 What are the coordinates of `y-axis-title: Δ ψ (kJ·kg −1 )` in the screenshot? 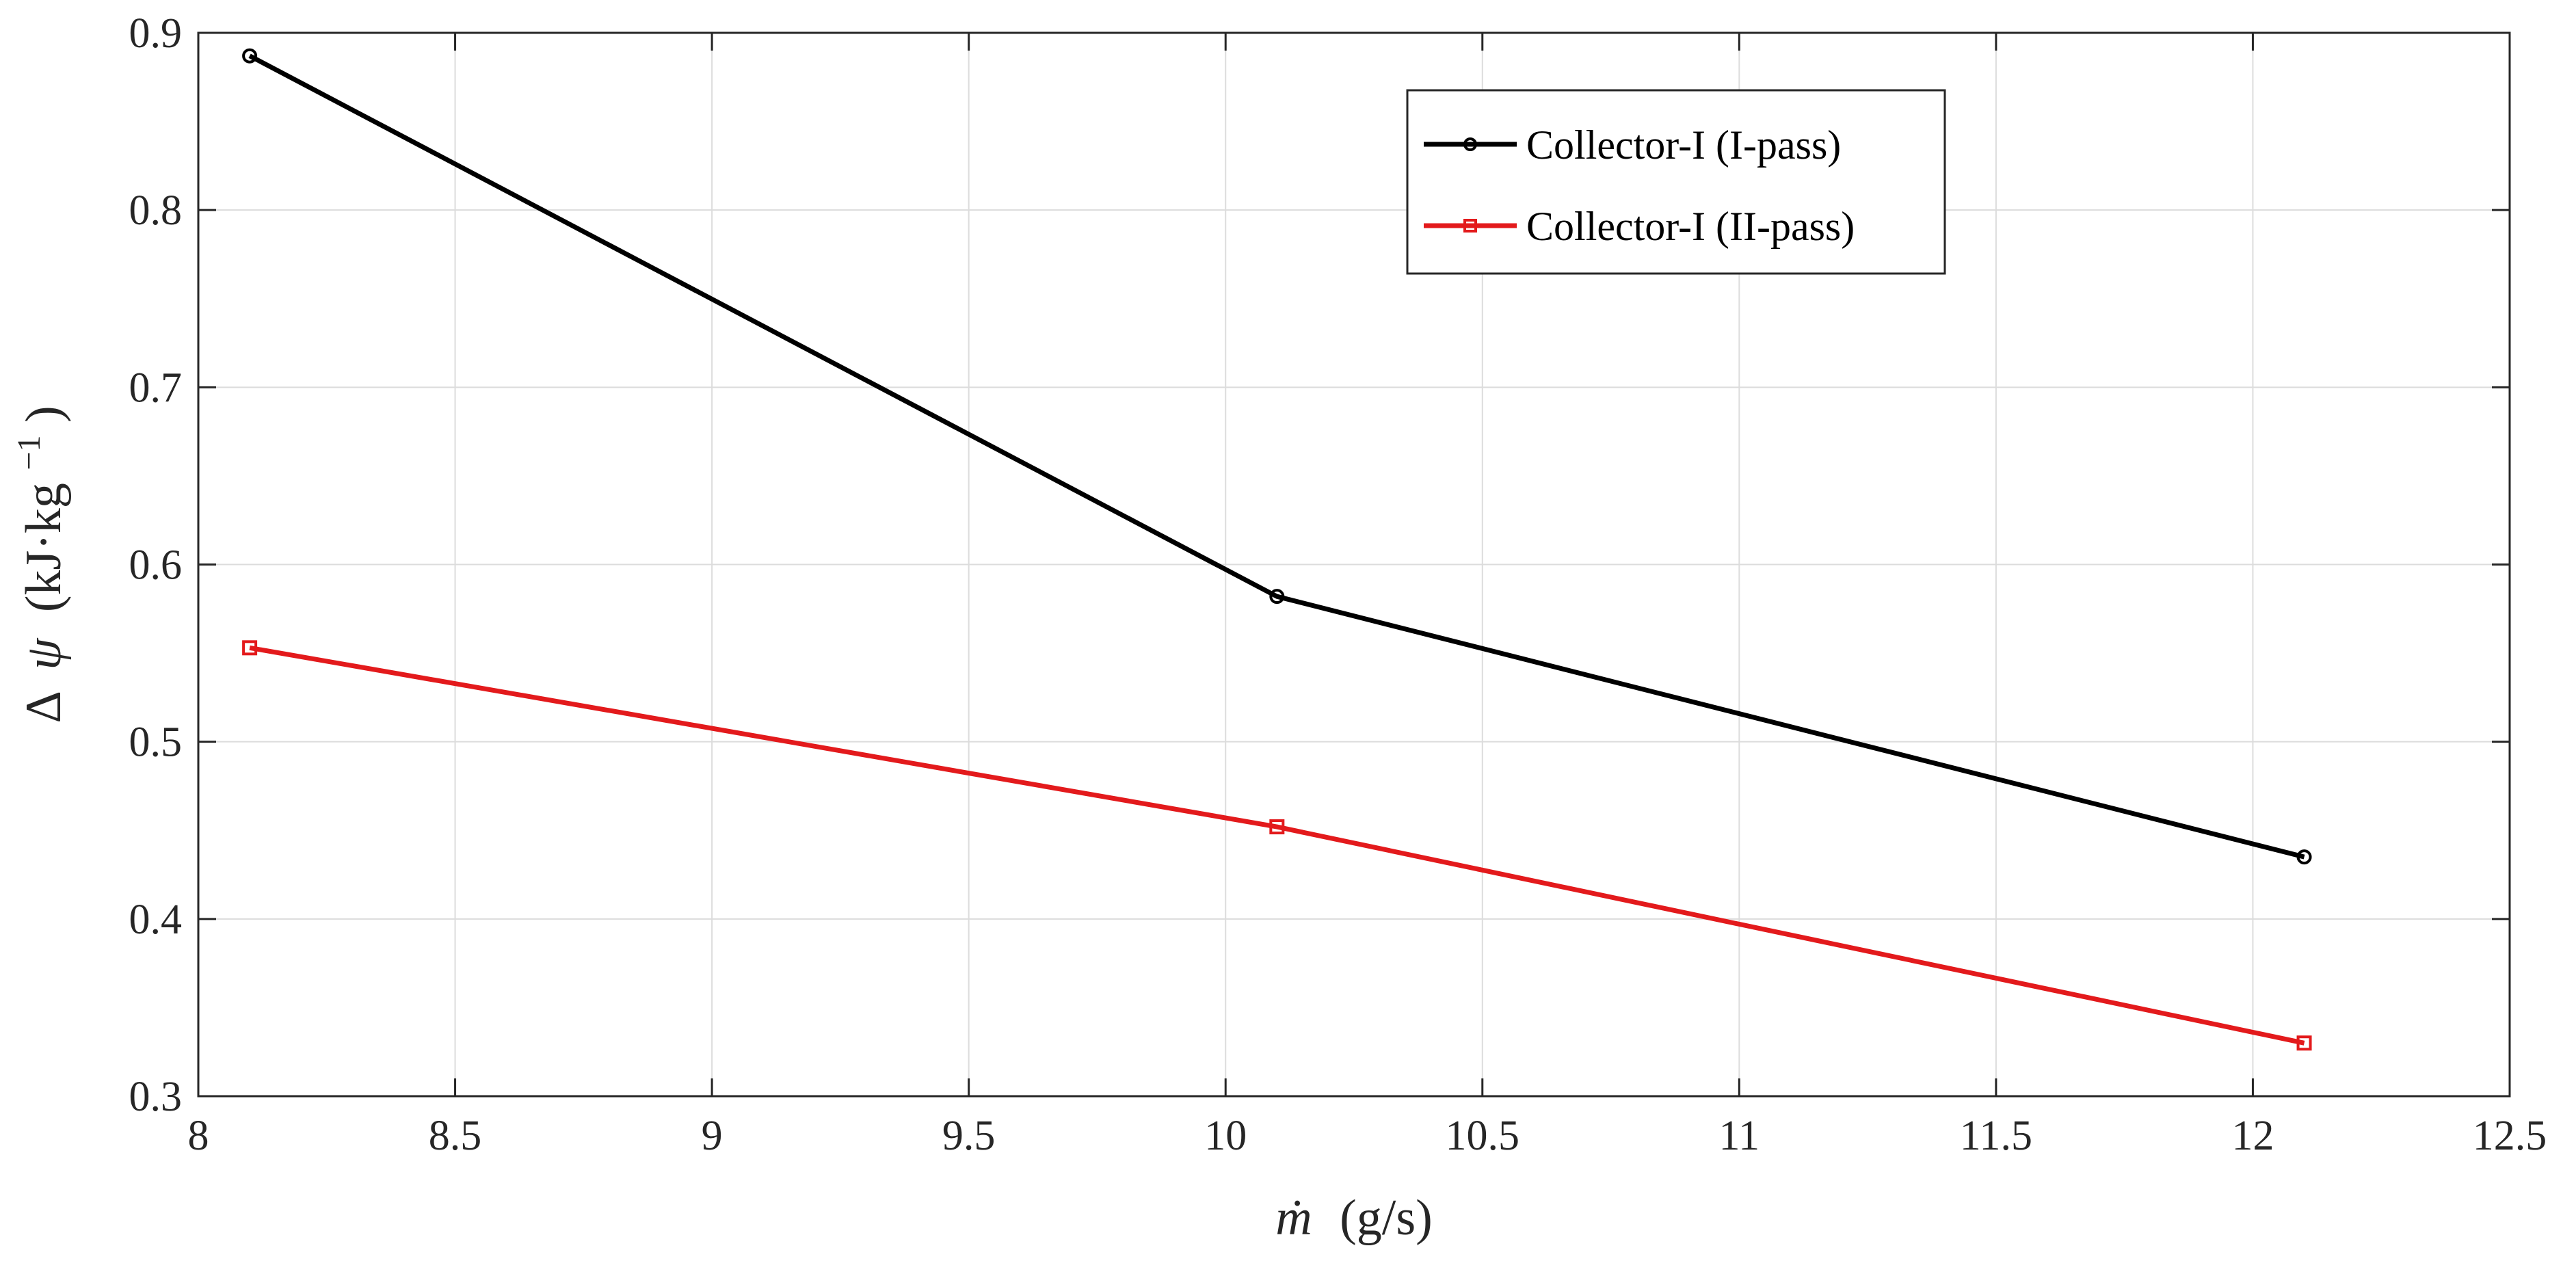 It's located at (36, 564).